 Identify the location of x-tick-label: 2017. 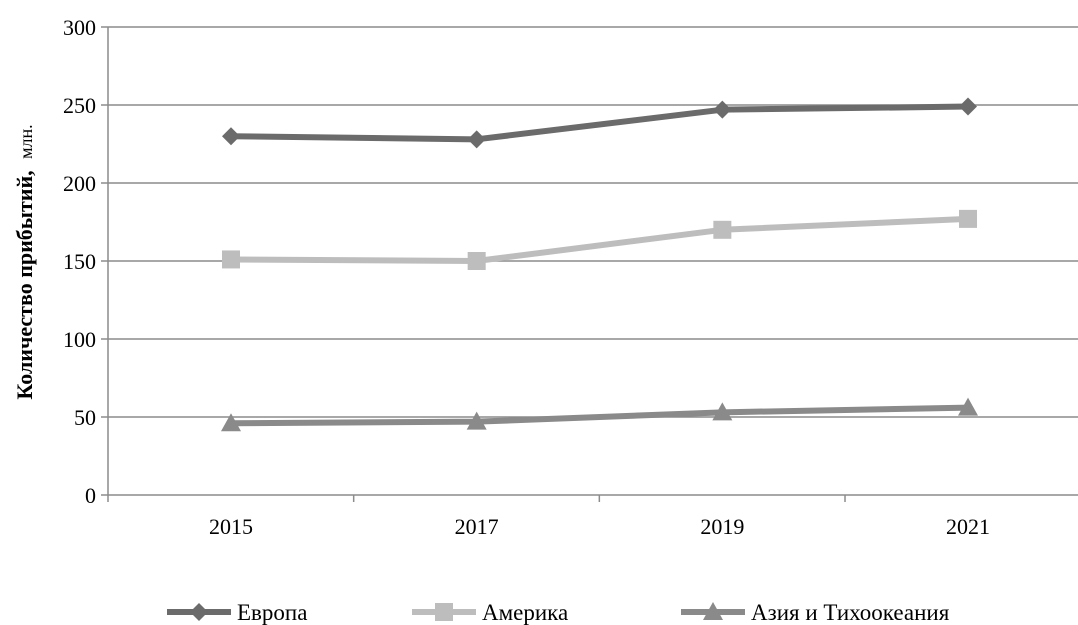
(477, 526).